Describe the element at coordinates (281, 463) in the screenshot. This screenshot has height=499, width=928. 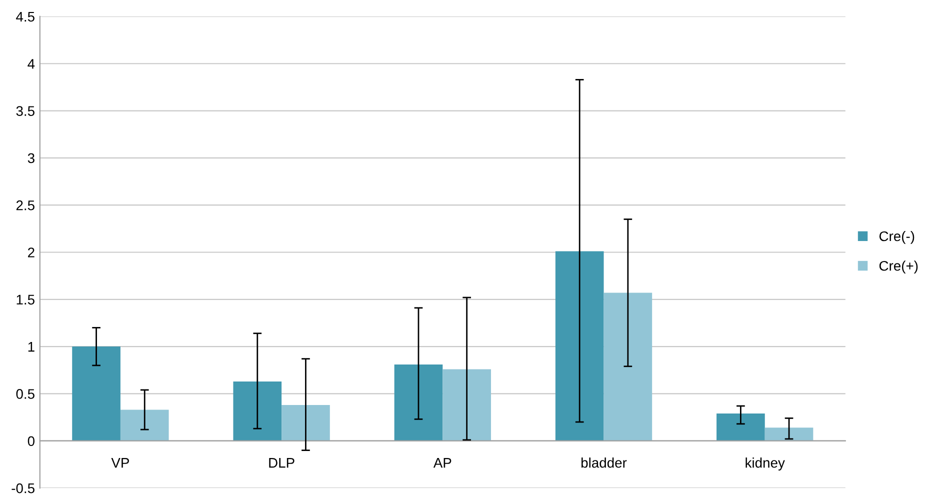
I see `x-tick-label: DLP` at that location.